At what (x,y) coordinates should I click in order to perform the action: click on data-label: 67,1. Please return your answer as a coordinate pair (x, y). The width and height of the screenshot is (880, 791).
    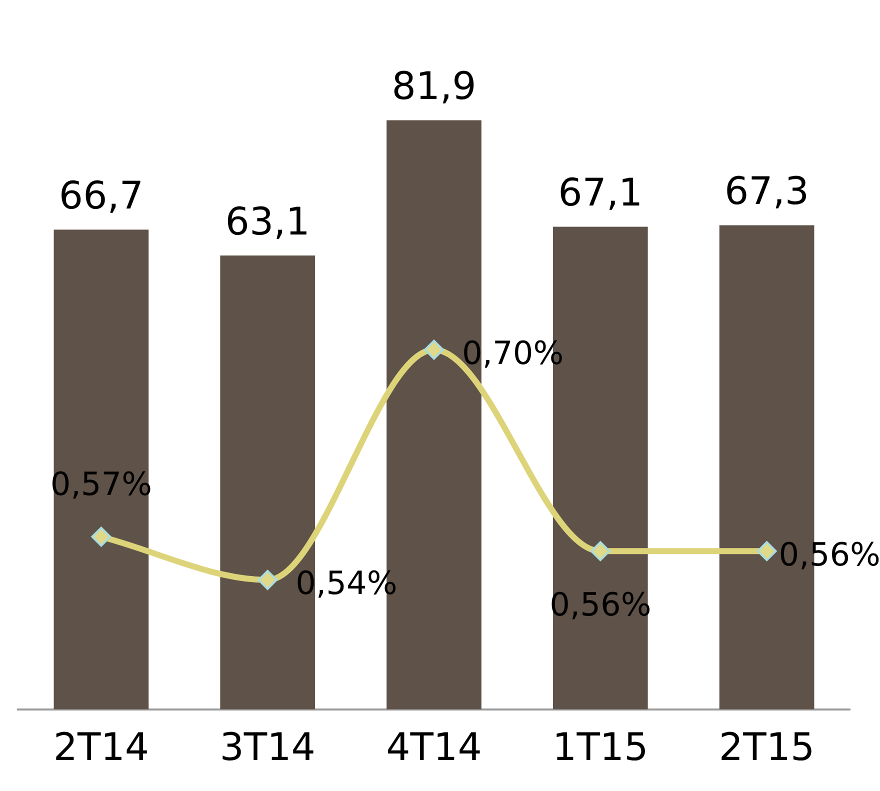
    Looking at the image, I should click on (600, 192).